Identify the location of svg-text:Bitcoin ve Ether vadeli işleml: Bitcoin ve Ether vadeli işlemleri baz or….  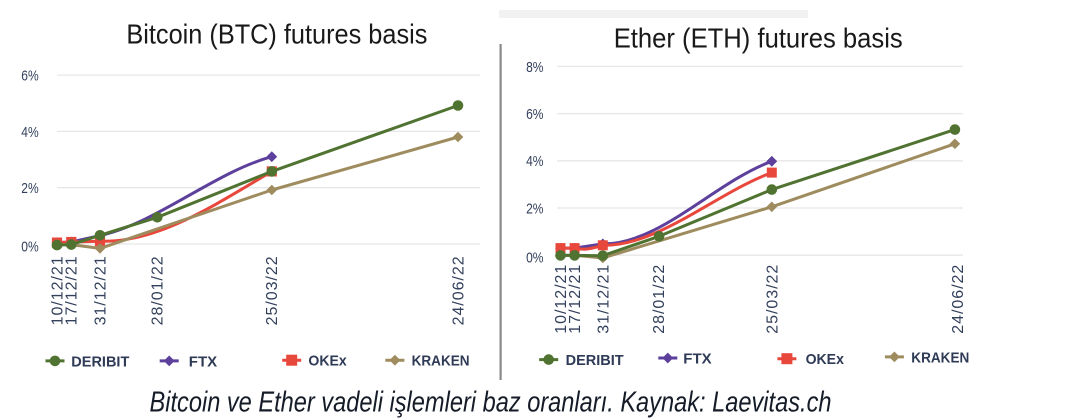
(491, 402).